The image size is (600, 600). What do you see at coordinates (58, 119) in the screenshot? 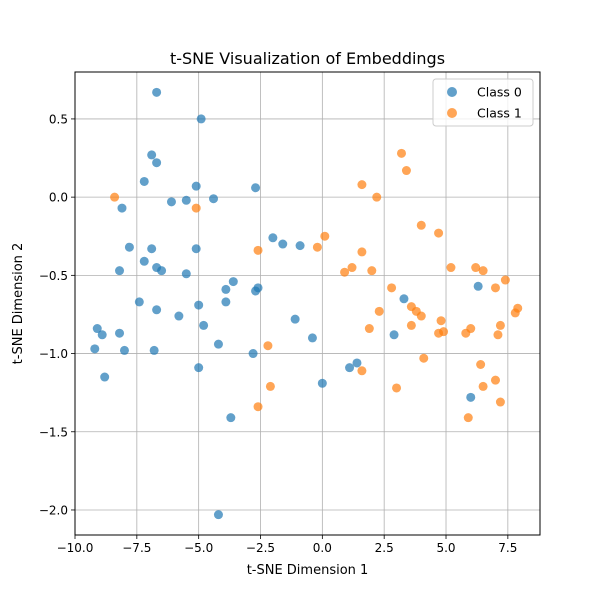
I see `y-tick-label: 0.5` at bounding box center [58, 119].